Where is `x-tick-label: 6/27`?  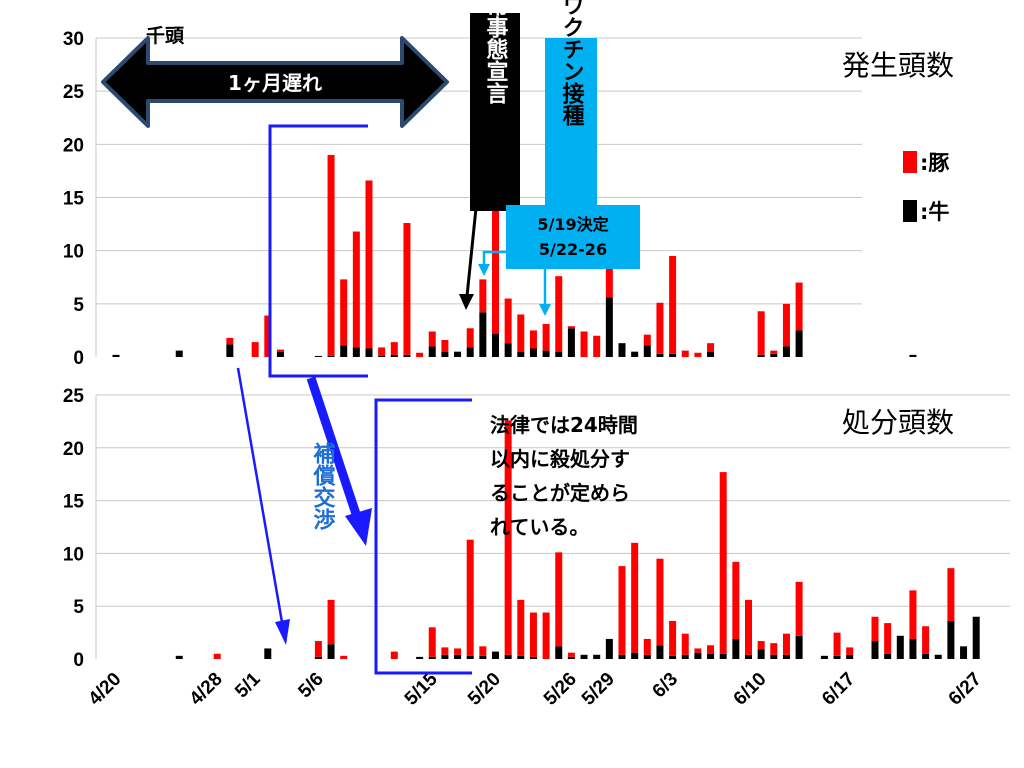
x-tick-label: 6/27 is located at coordinates (965, 689).